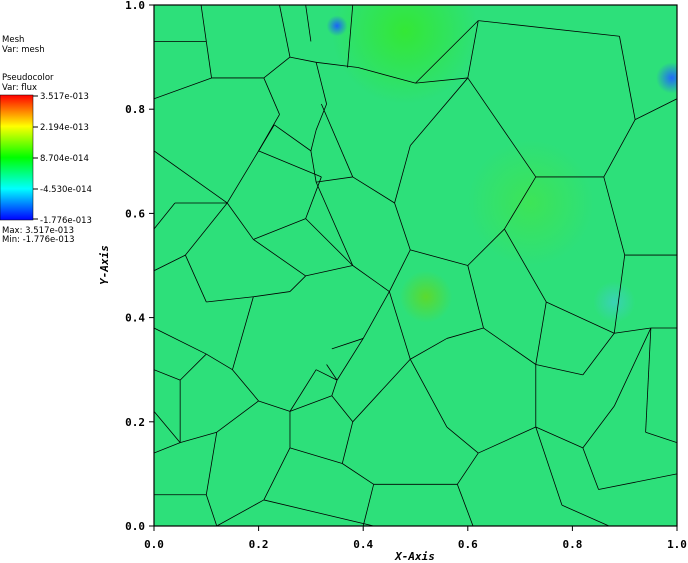  Describe the element at coordinates (154, 544) in the screenshot. I see `x-tick-label: 0.0` at that location.